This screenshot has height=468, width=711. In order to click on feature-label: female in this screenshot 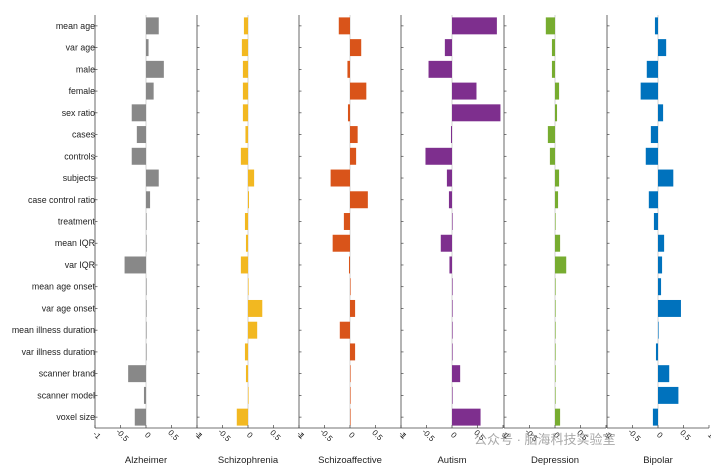, I will do `click(82, 91)`.